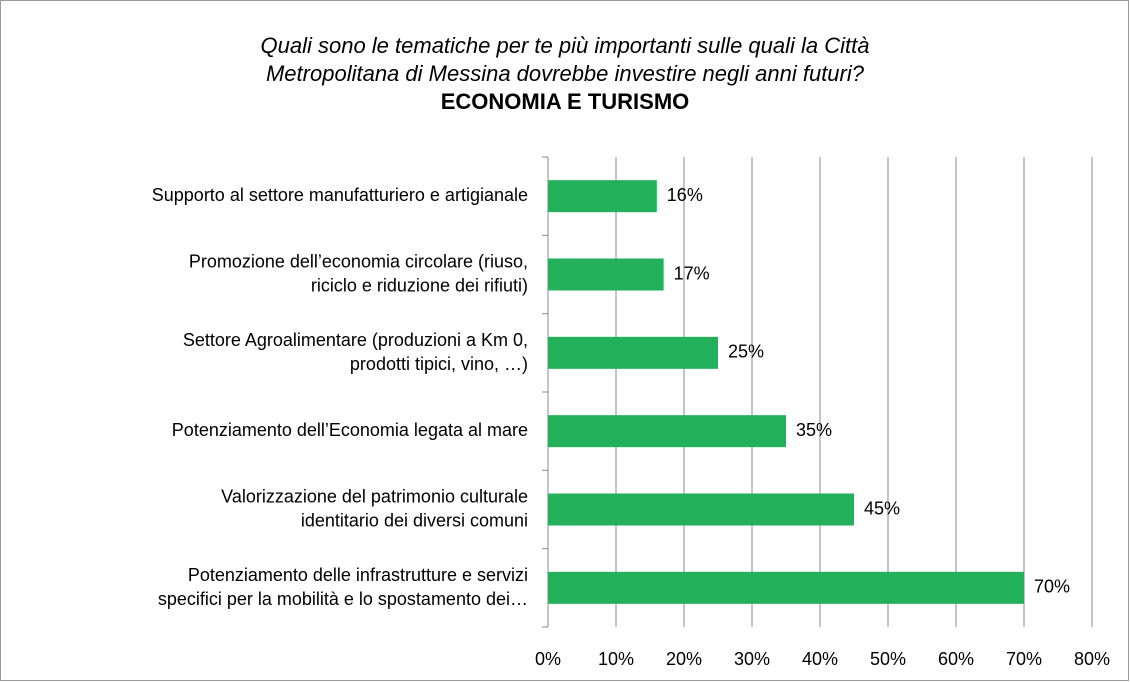 Image resolution: width=1130 pixels, height=682 pixels. Describe the element at coordinates (814, 430) in the screenshot. I see `data-label: 35%` at that location.